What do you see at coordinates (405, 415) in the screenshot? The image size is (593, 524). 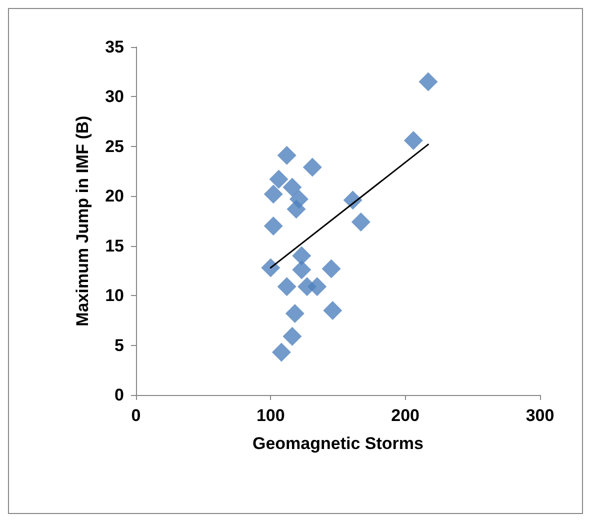 I see `x-tick-label: 200` at bounding box center [405, 415].